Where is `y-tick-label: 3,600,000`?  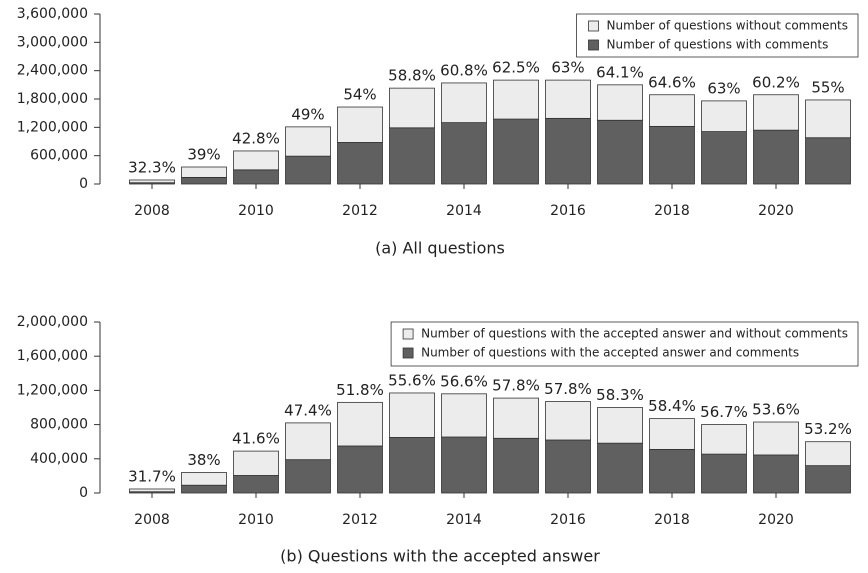 y-tick-label: 3,600,000 is located at coordinates (52, 14).